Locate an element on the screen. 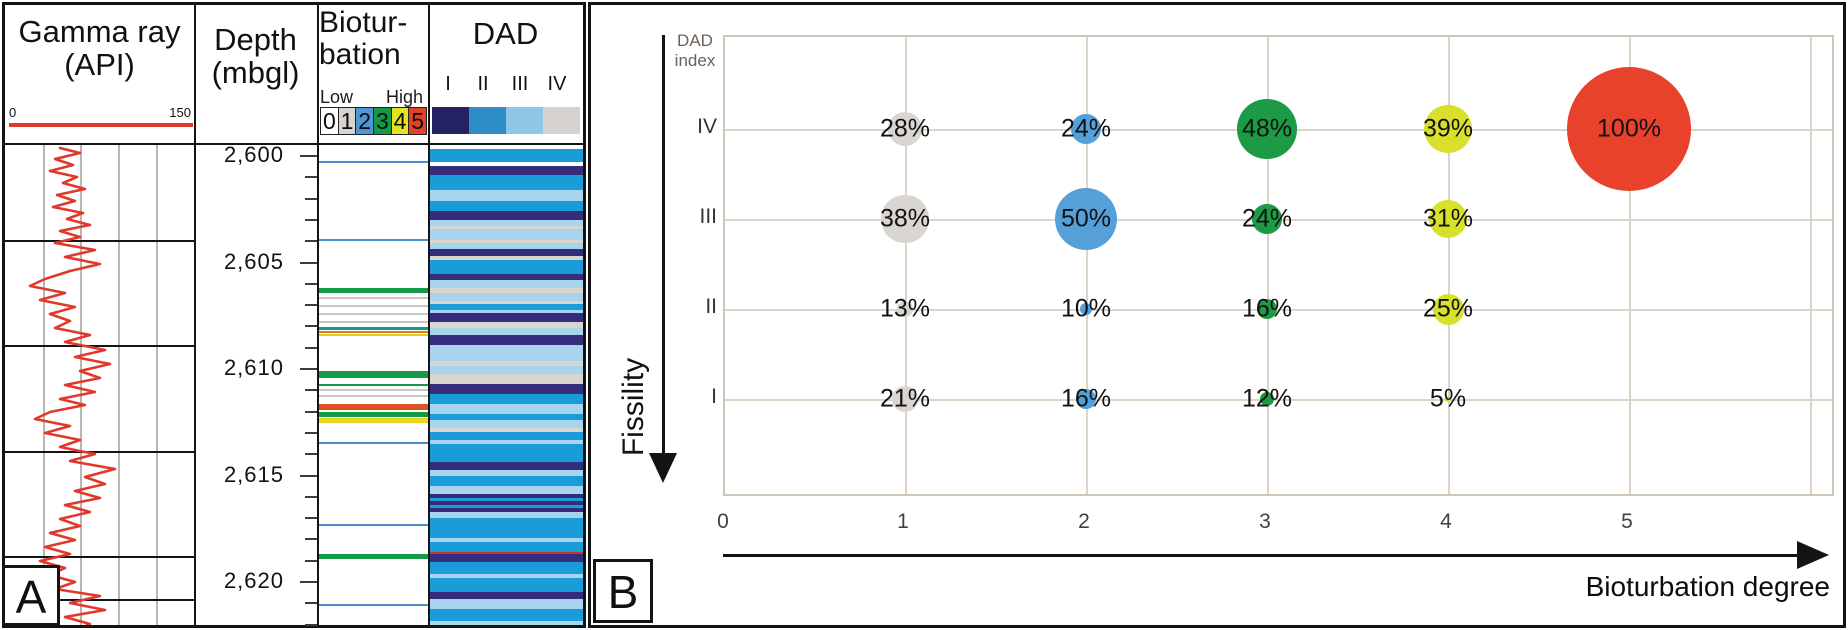 This screenshot has width=1848, height=630. column-divider is located at coordinates (195, 315).